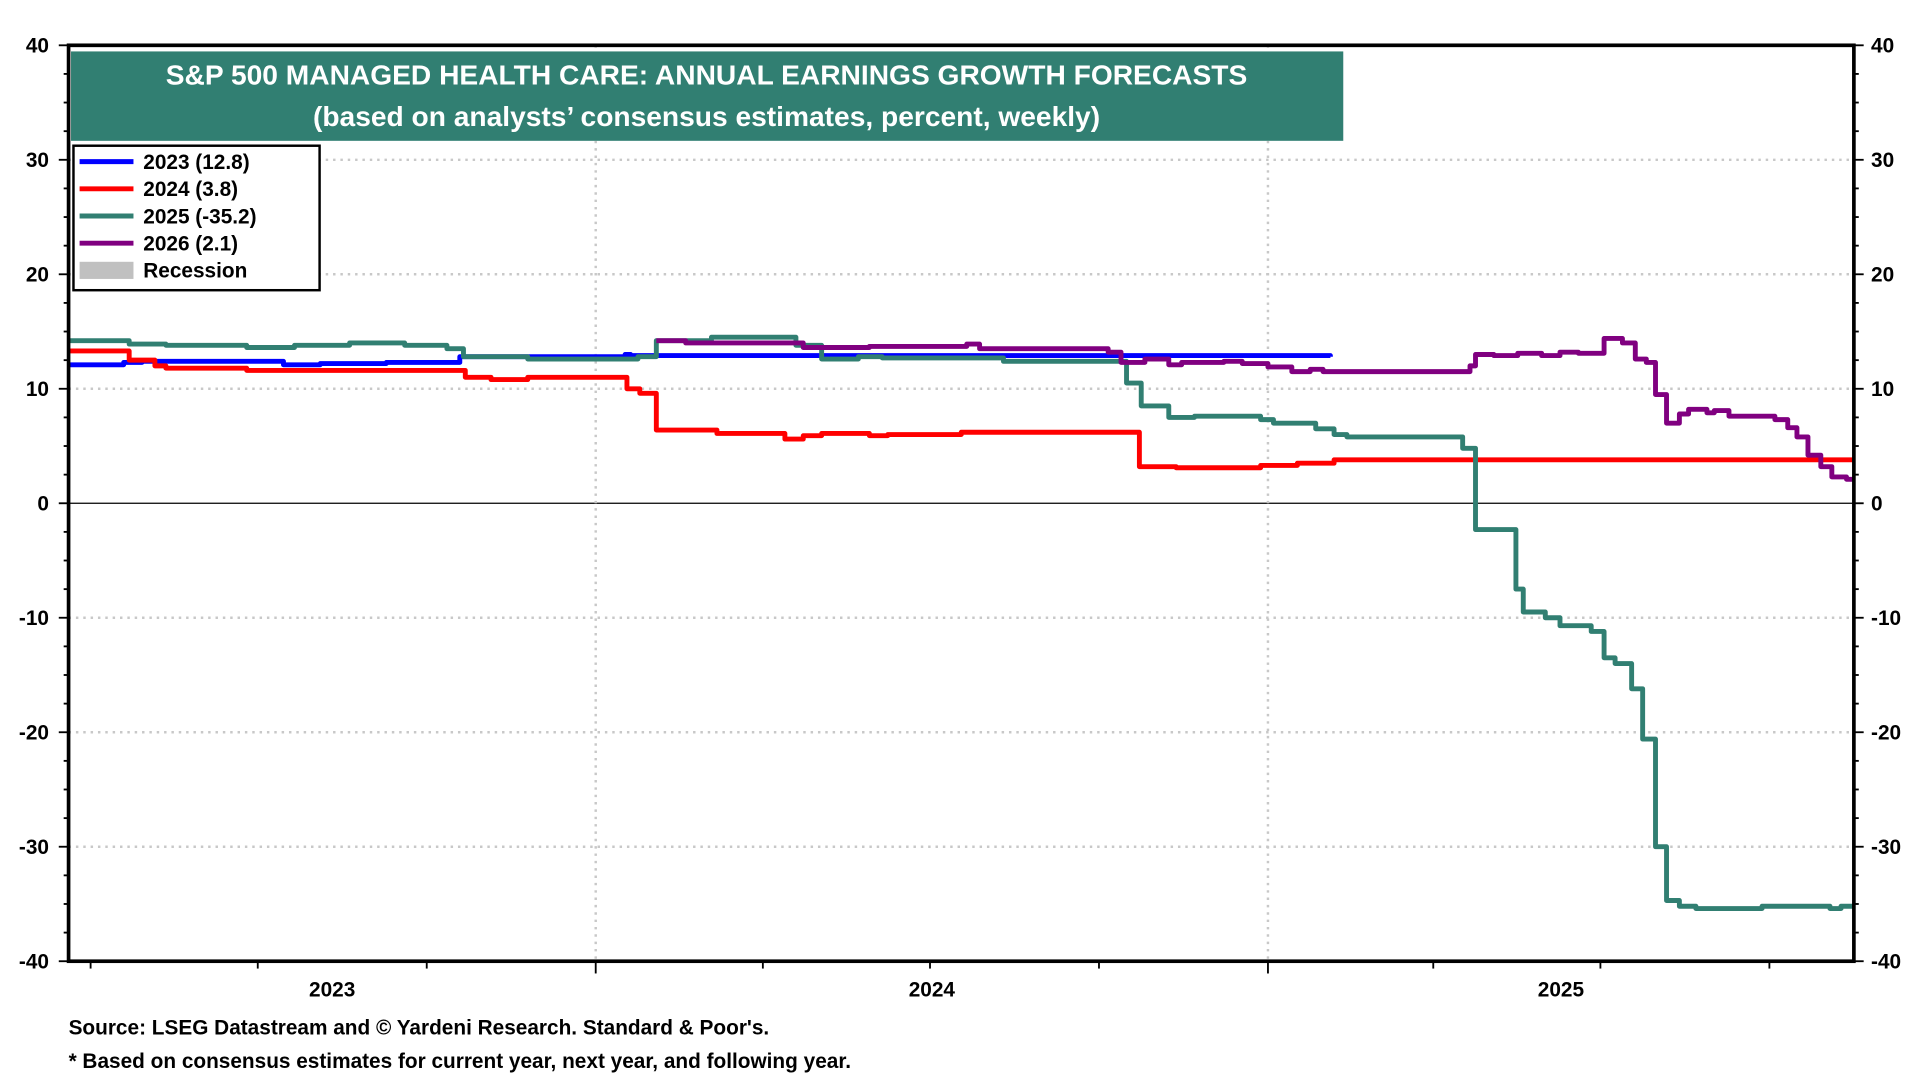 Image resolution: width=1920 pixels, height=1080 pixels. What do you see at coordinates (196, 162) in the screenshot?
I see `legend-label: 2023 (12.8)` at bounding box center [196, 162].